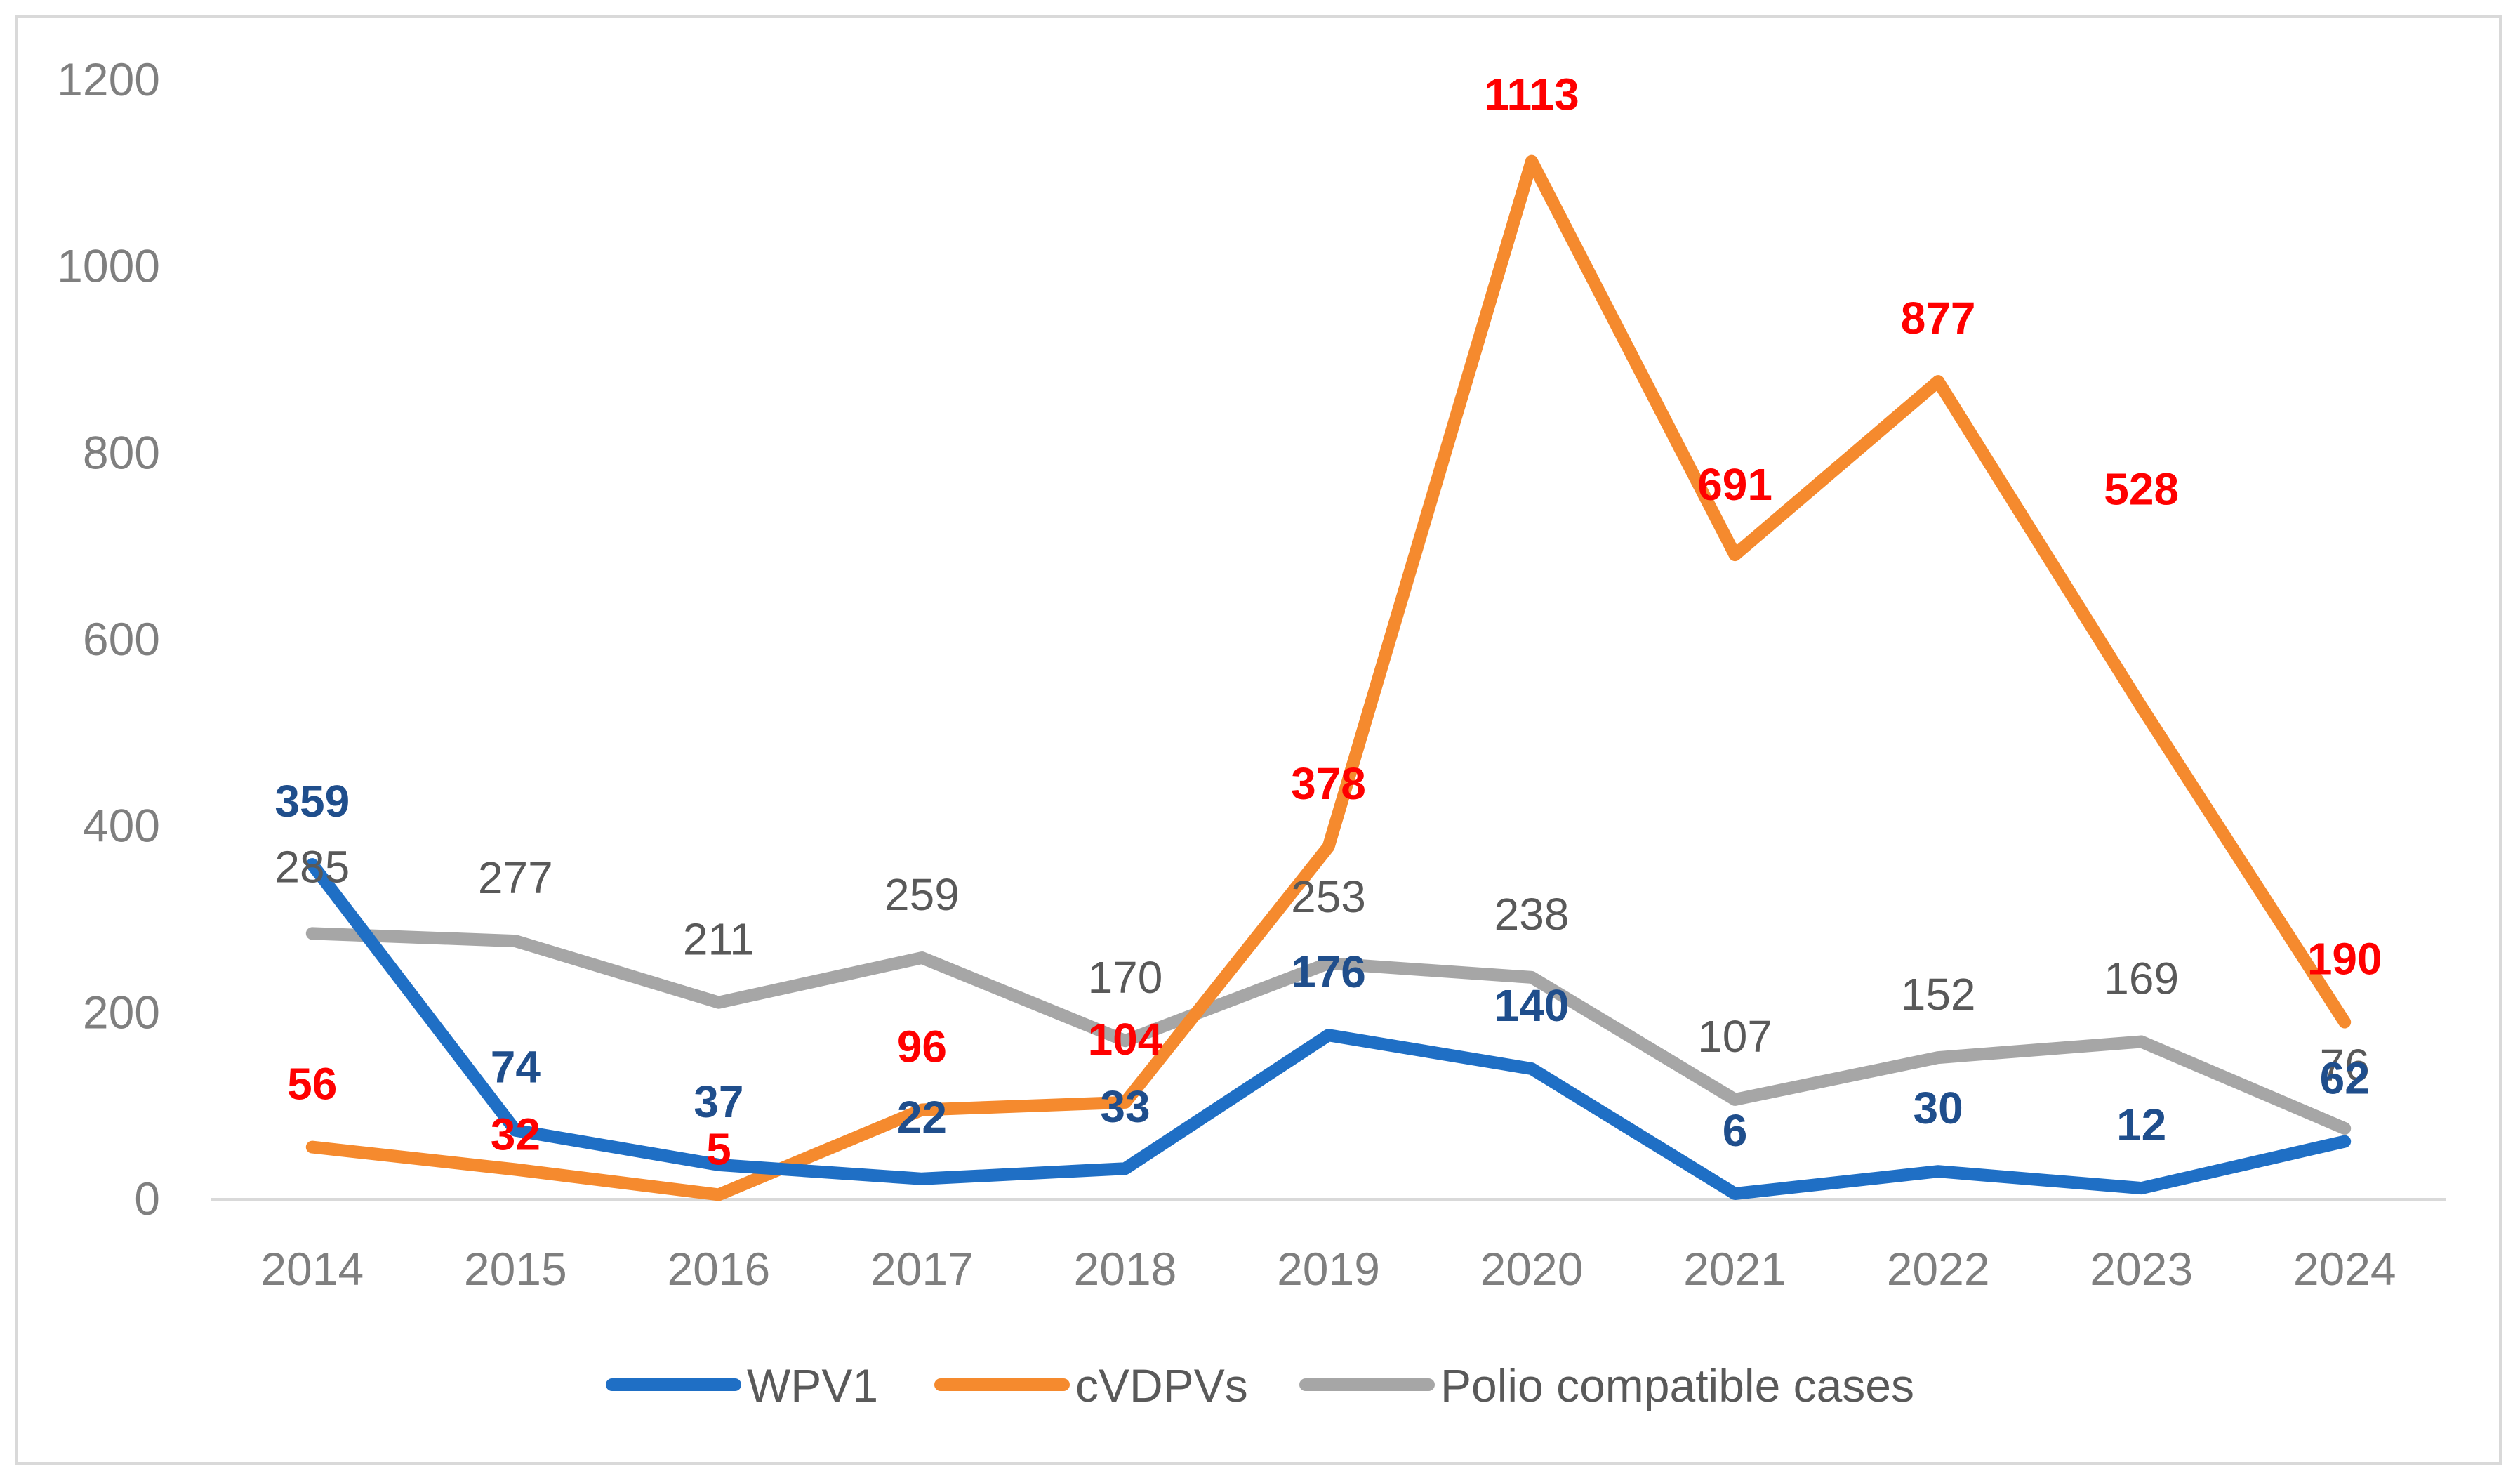 Image resolution: width=2520 pixels, height=1483 pixels. Describe the element at coordinates (922, 1046) in the screenshot. I see `data-label-cvdpvs: 96` at that location.